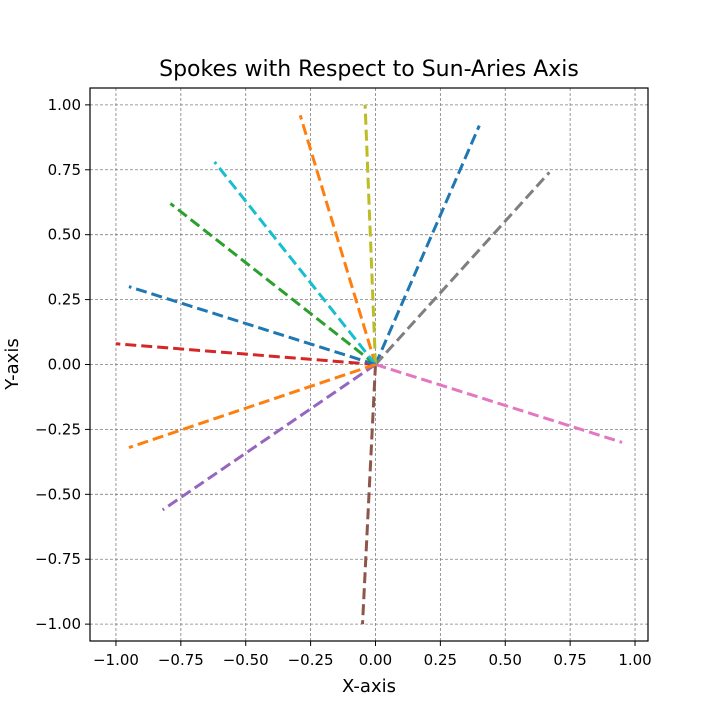 Image resolution: width=720 pixels, height=720 pixels. I want to click on y-tick-label: −0.50, so click(58, 494).